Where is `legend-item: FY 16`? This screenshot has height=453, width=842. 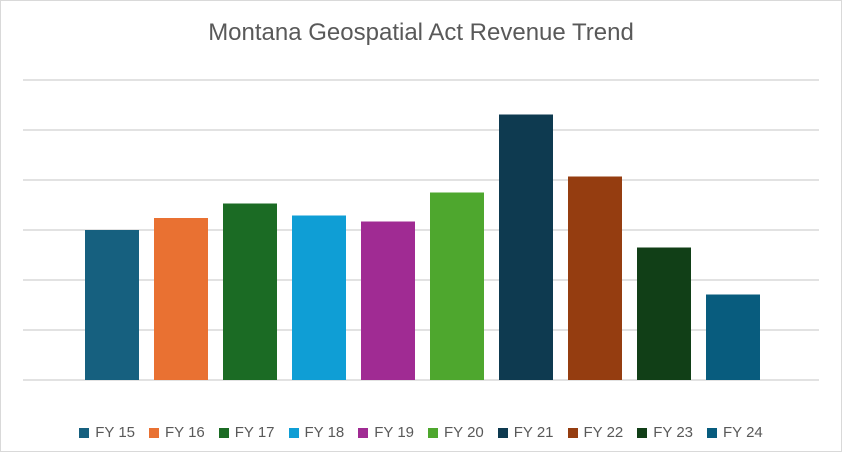 legend-item: FY 16 is located at coordinates (177, 432).